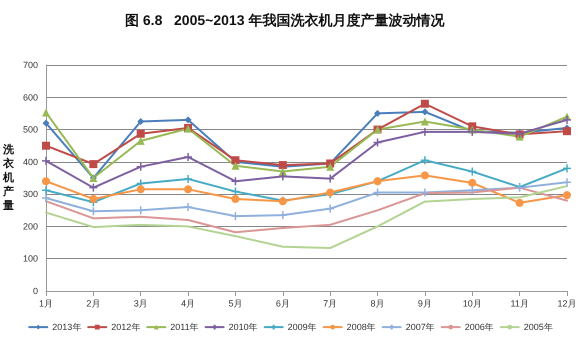  Describe the element at coordinates (235, 303) in the screenshot. I see `x-tick-label: 5月` at that location.